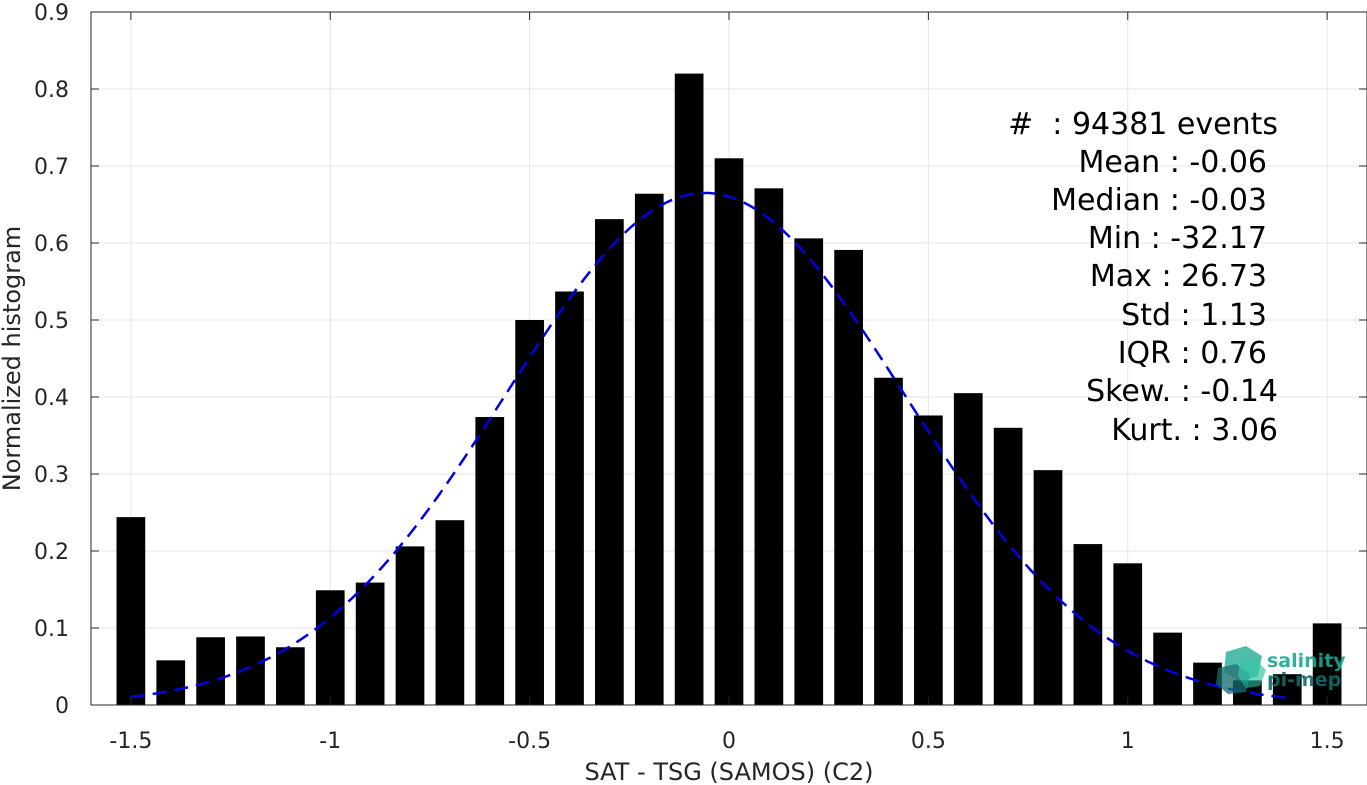 The width and height of the screenshot is (1367, 785). I want to click on logo-text-salinity: salinity, so click(1306, 661).